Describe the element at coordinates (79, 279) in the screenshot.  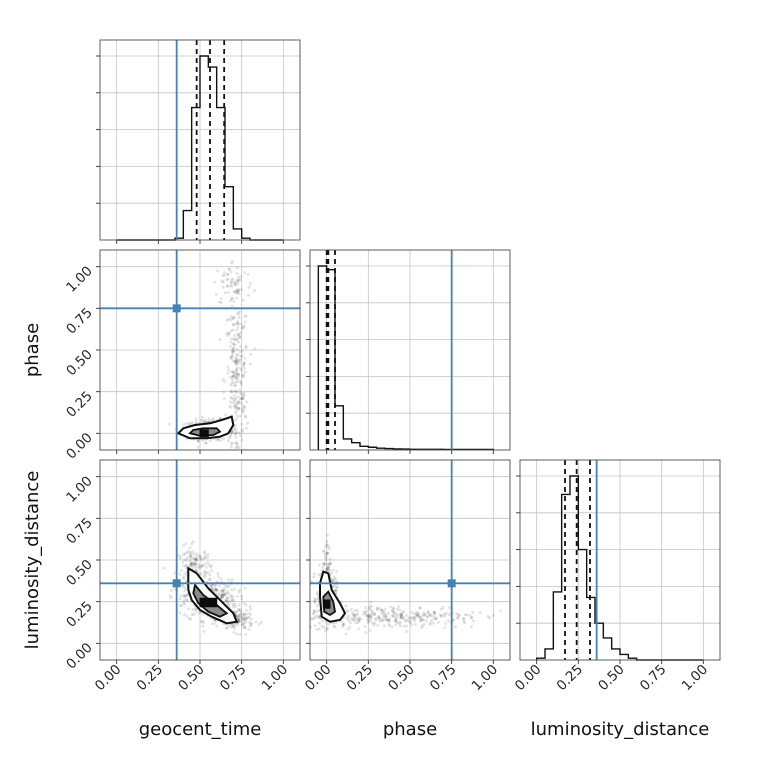
I see `y-tick-label: 1.00` at that location.